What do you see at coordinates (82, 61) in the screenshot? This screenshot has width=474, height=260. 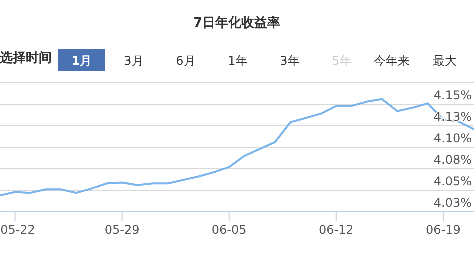 I see `text: 1月` at bounding box center [82, 61].